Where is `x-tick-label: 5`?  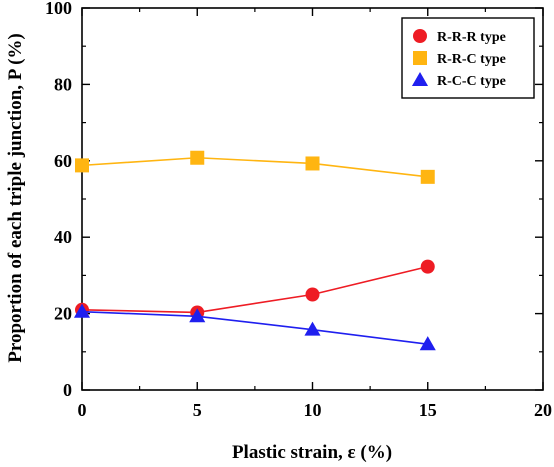
x-tick-label: 5 is located at coordinates (197, 410).